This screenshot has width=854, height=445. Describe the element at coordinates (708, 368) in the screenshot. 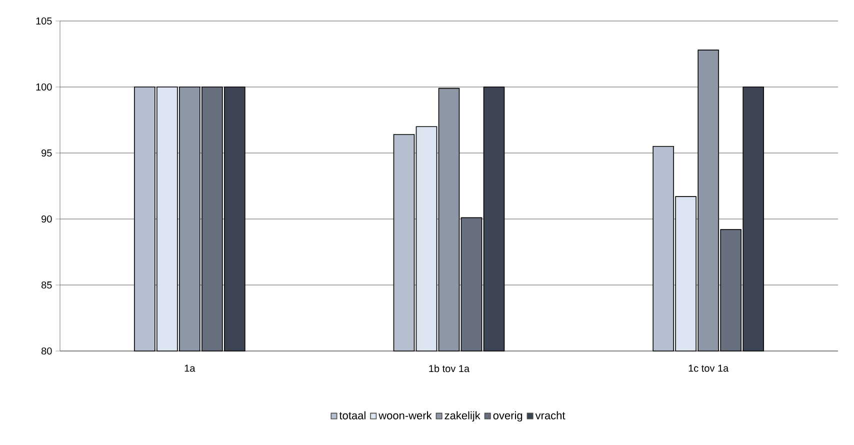

I see `x-tick-label: 1c tov 1a` at that location.